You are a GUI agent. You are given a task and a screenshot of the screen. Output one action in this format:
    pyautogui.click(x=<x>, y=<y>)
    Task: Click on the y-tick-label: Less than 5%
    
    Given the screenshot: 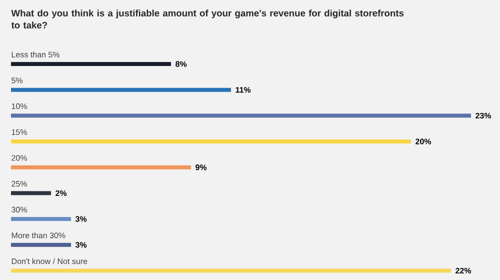 What is the action you would take?
    pyautogui.click(x=36, y=55)
    